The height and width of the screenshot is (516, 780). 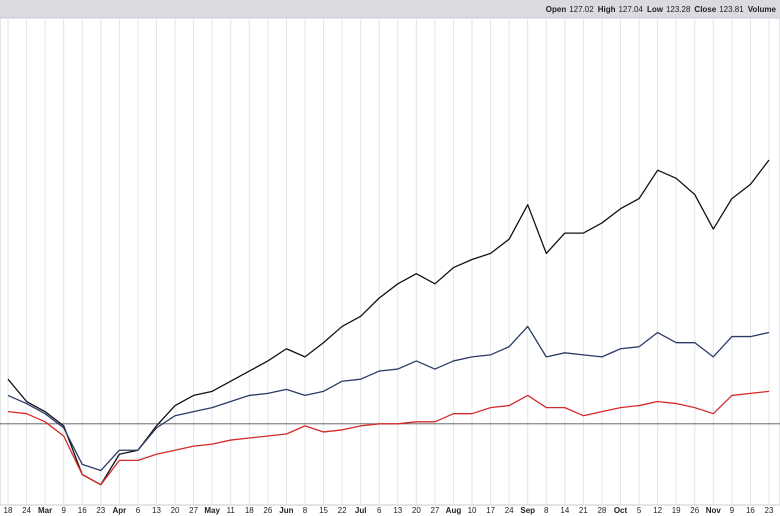 I want to click on x-tick-label: 14, so click(x=564, y=510).